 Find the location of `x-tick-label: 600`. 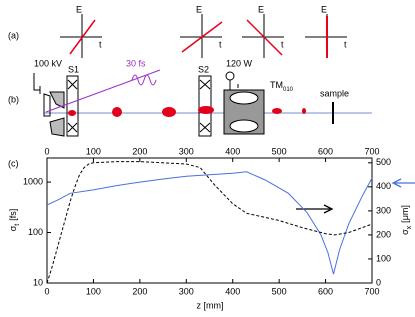

x-tick-label: 600 is located at coordinates (325, 291).